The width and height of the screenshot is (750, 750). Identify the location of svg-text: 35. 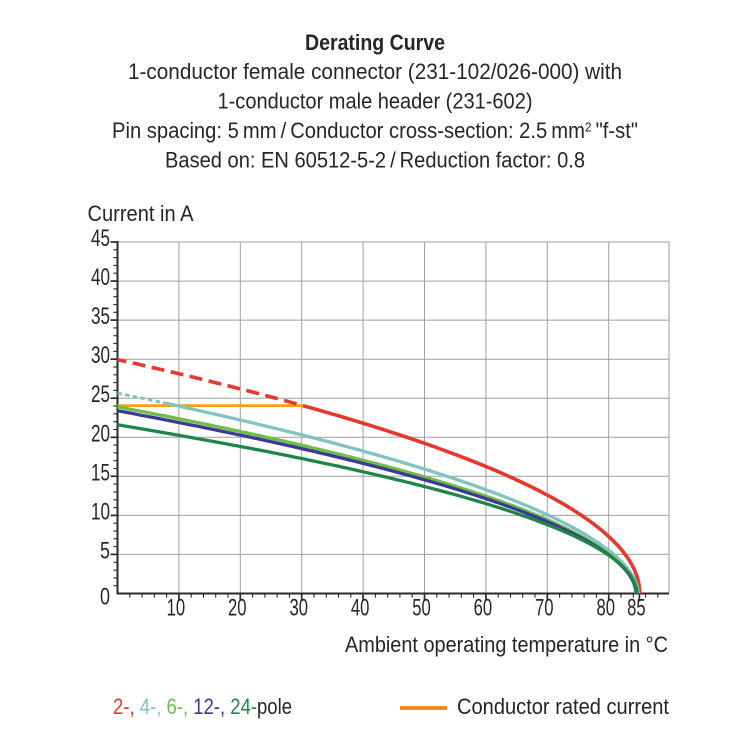
(100, 316).